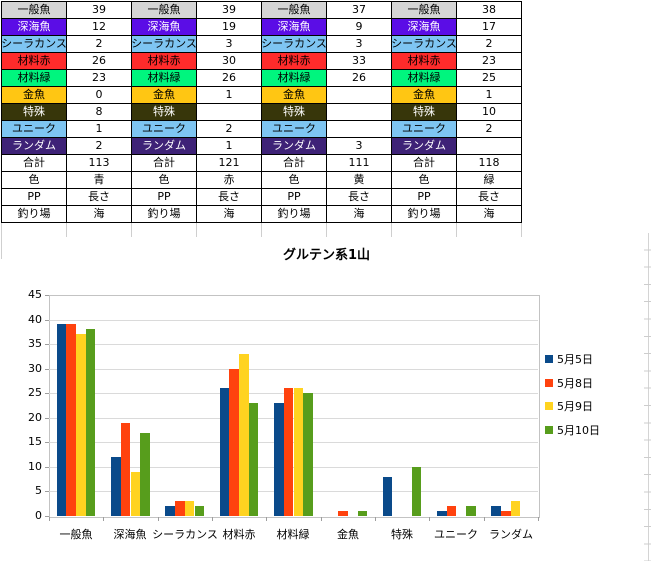  Describe the element at coordinates (145, 474) in the screenshot. I see `bar-5月10日-深海魚` at that location.